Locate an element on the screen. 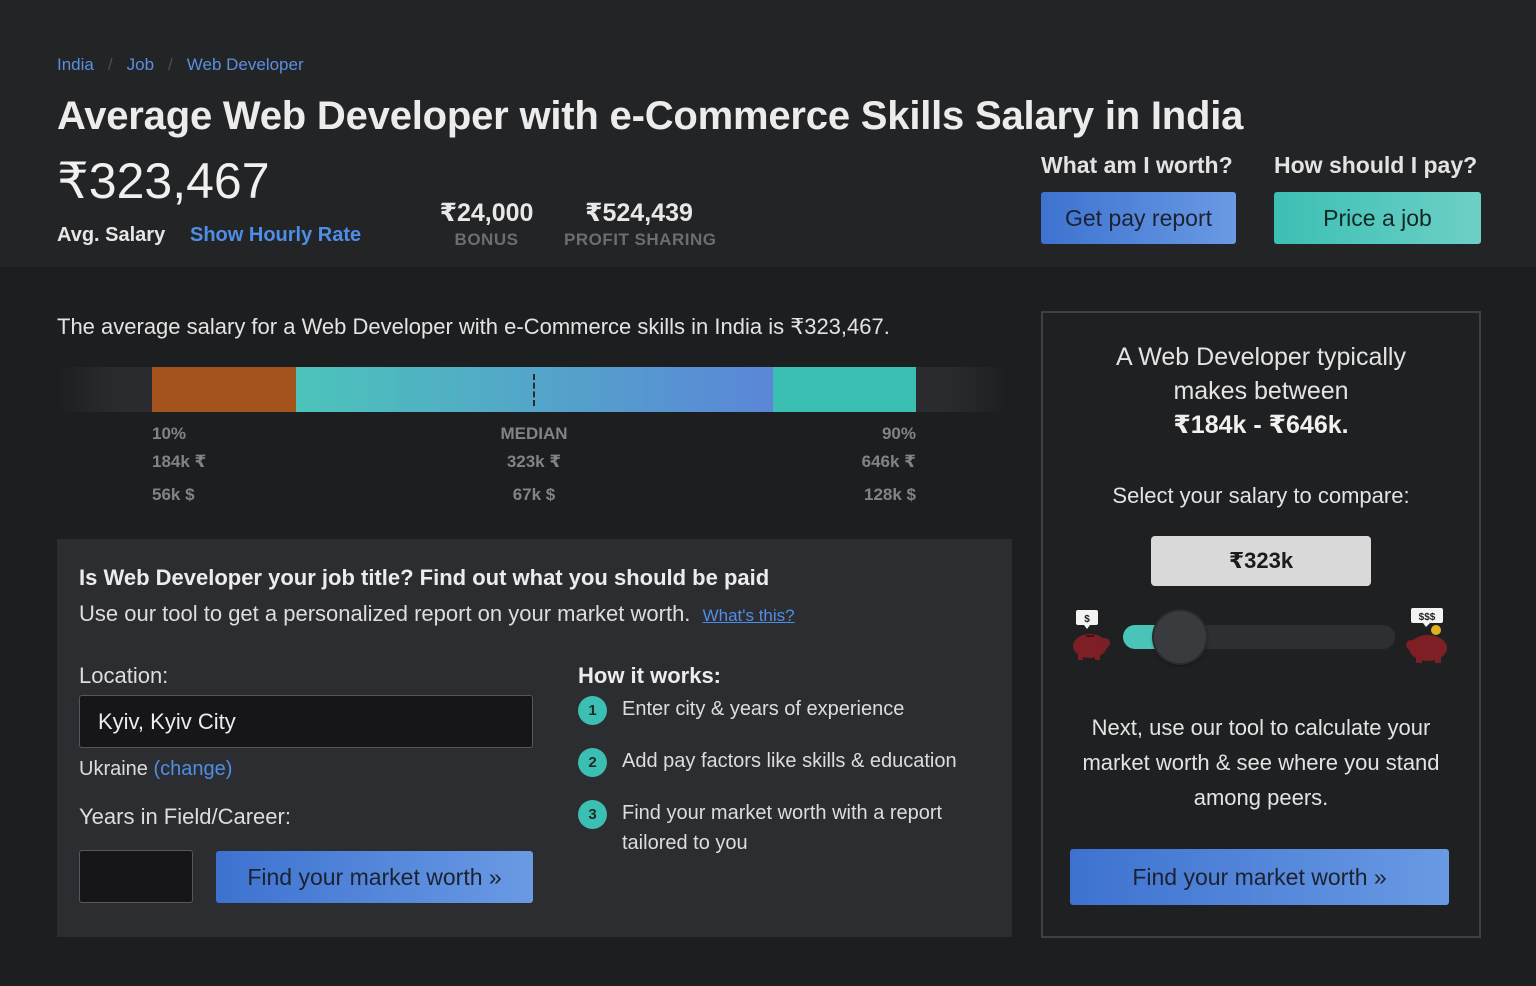 This screenshot has width=1536, height=986. percentile-10-label: 10% is located at coordinates (169, 433).